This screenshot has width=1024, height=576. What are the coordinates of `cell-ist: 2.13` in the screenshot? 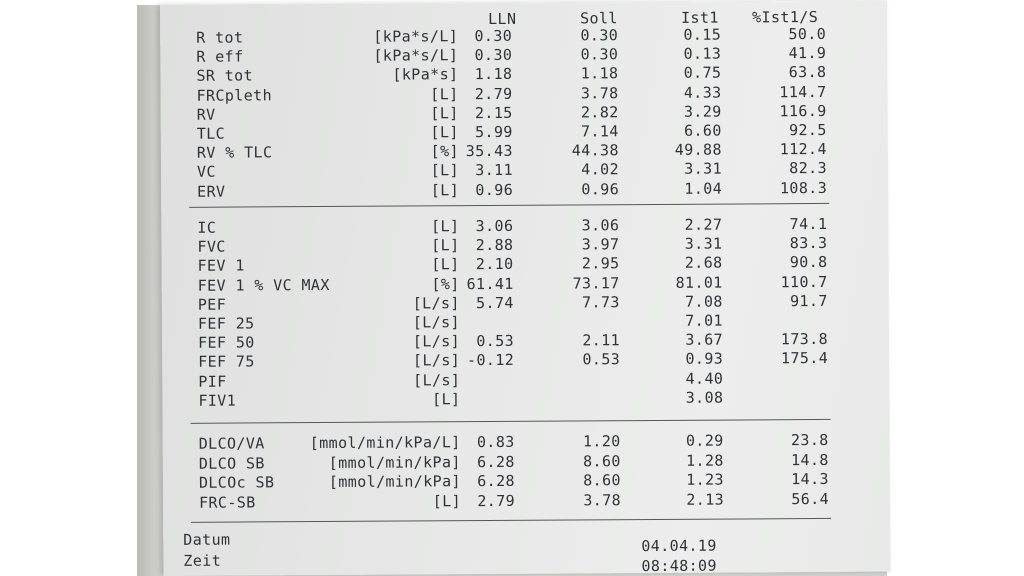 It's located at (705, 499).